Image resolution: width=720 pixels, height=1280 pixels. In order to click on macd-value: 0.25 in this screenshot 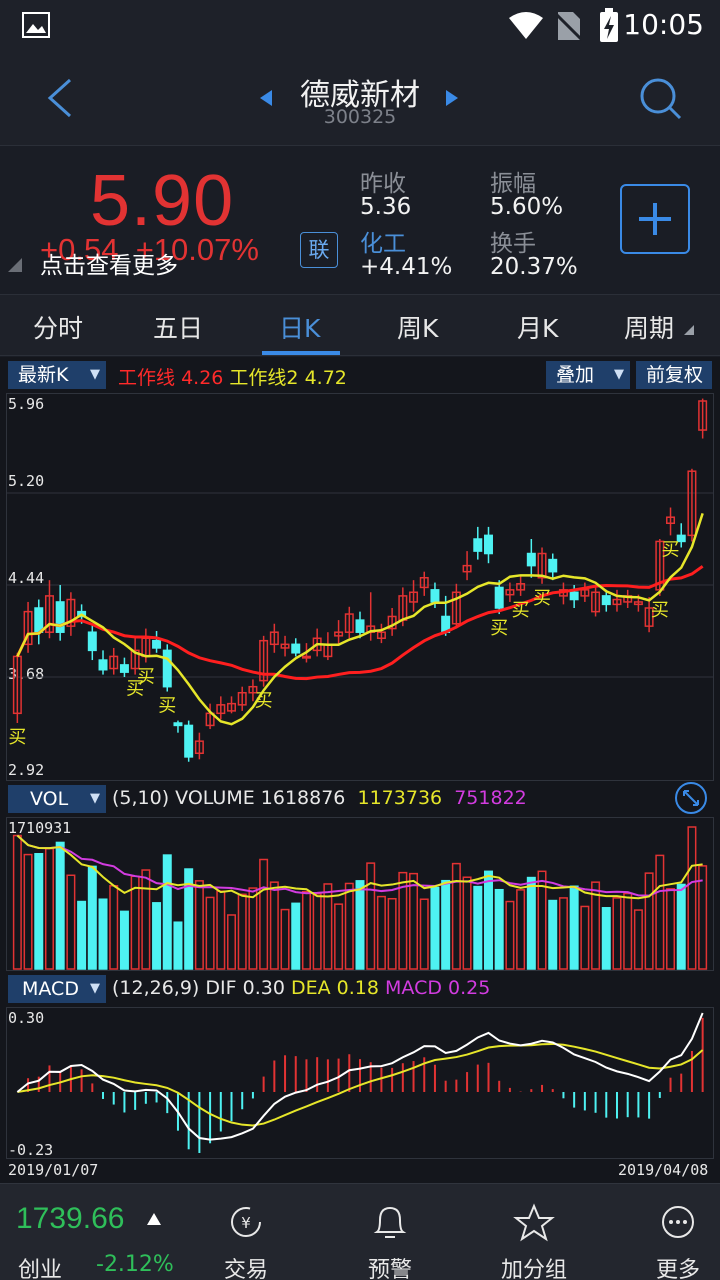, I will do `click(469, 988)`.